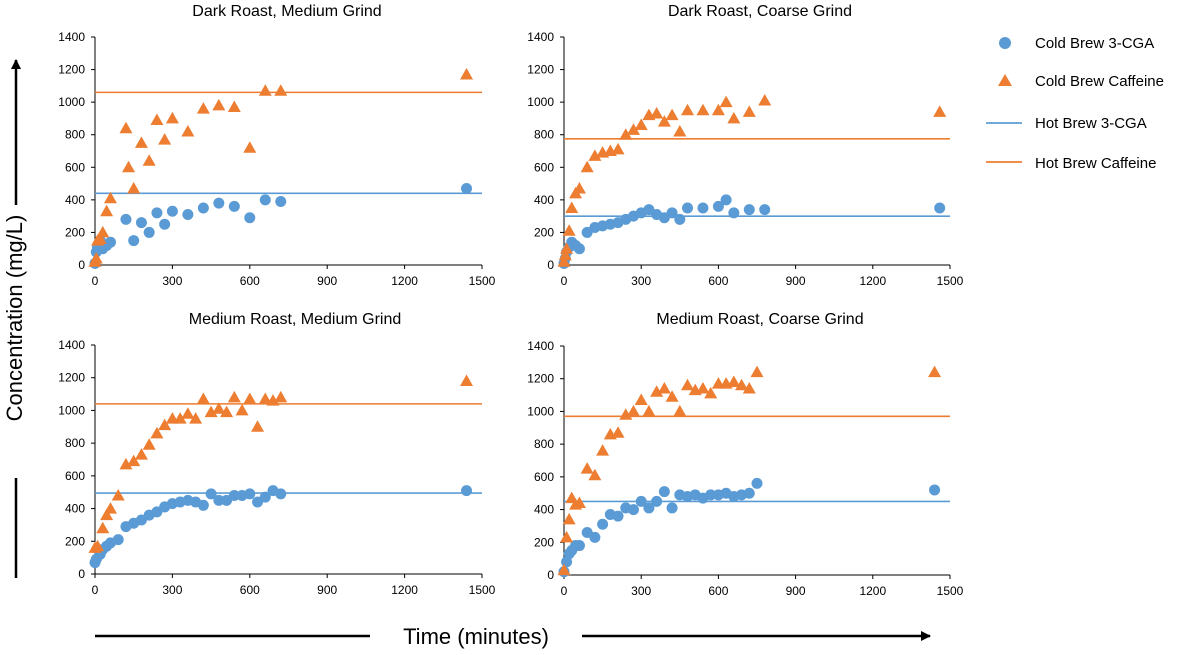 The width and height of the screenshot is (1200, 655). Describe the element at coordinates (1005, 80) in the screenshot. I see `legend-marker-caffeine` at that location.